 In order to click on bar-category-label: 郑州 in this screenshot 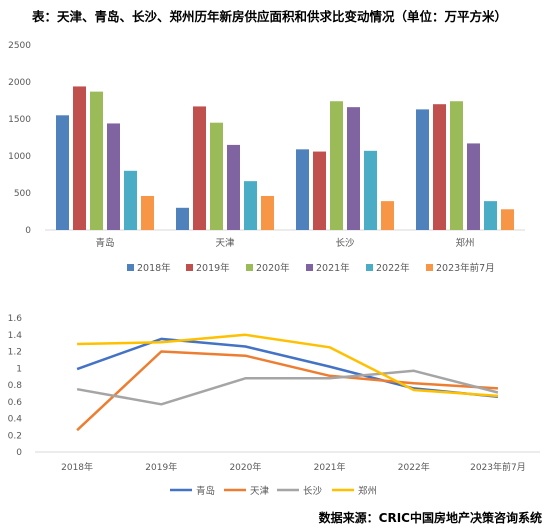, I will do `click(464, 243)`.